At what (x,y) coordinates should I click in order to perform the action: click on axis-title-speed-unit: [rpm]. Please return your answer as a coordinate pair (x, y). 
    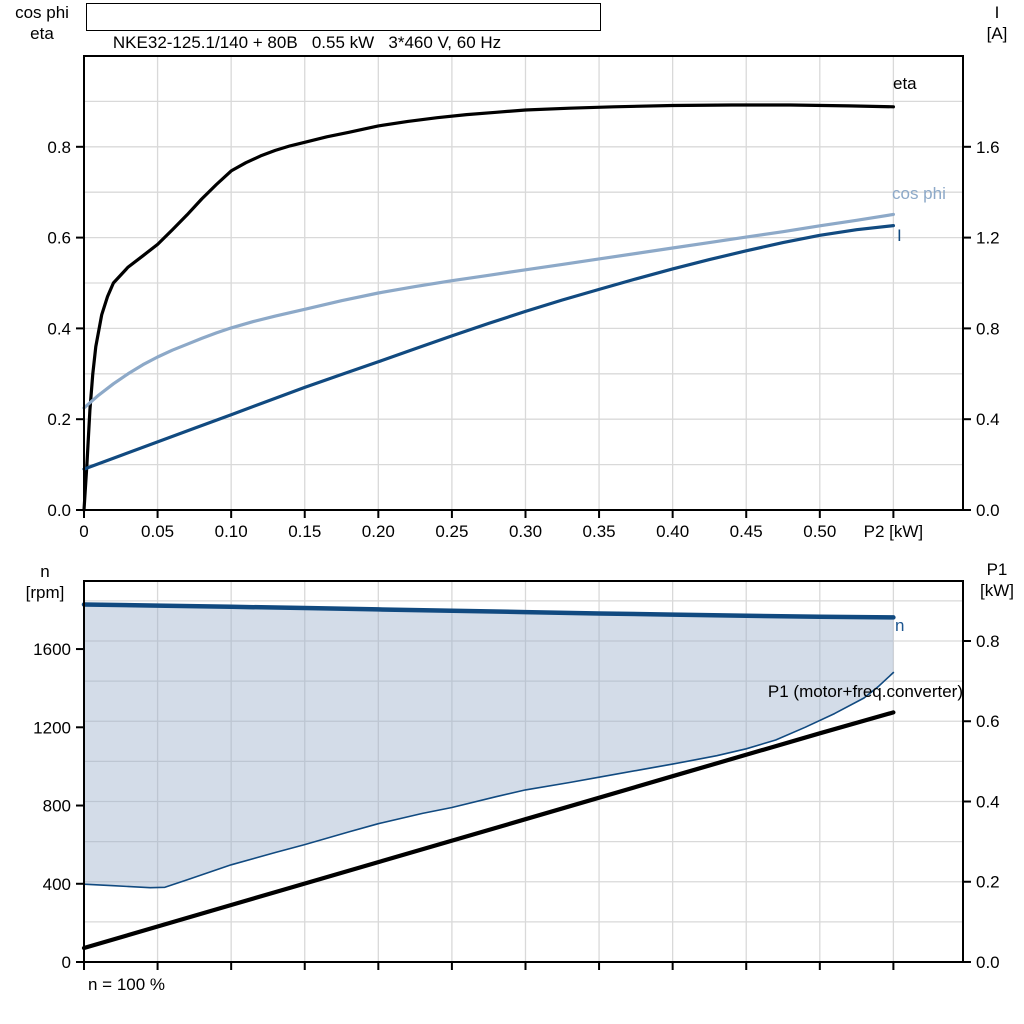
    Looking at the image, I should click on (45, 592).